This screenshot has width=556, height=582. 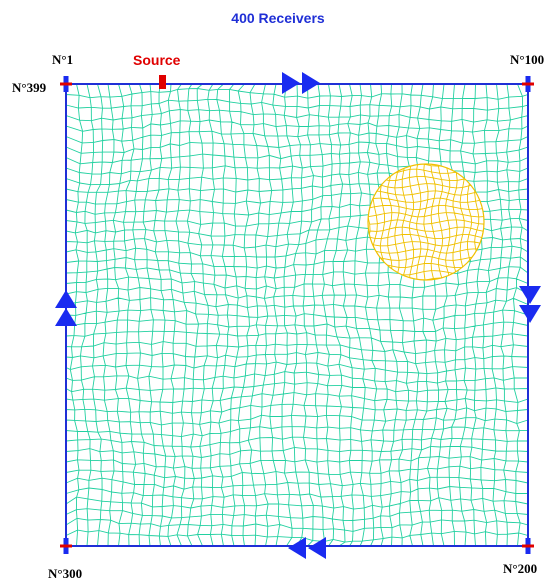 I want to click on receiver-label-n399: N°399, so click(x=29, y=87).